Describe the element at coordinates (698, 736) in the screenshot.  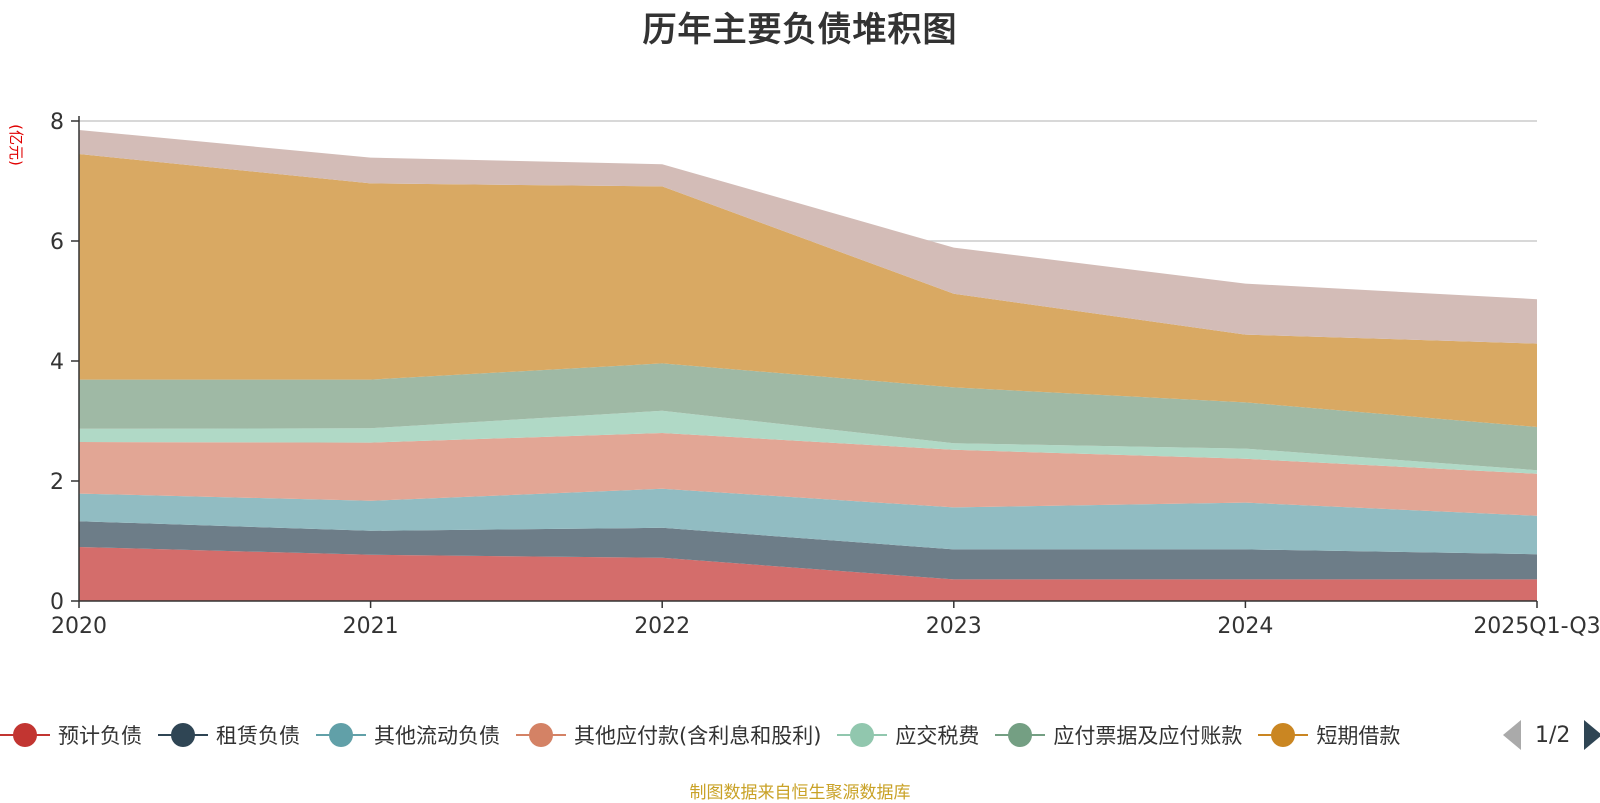
I see `legend-label: 其他应付款(含利息和股利)` at that location.